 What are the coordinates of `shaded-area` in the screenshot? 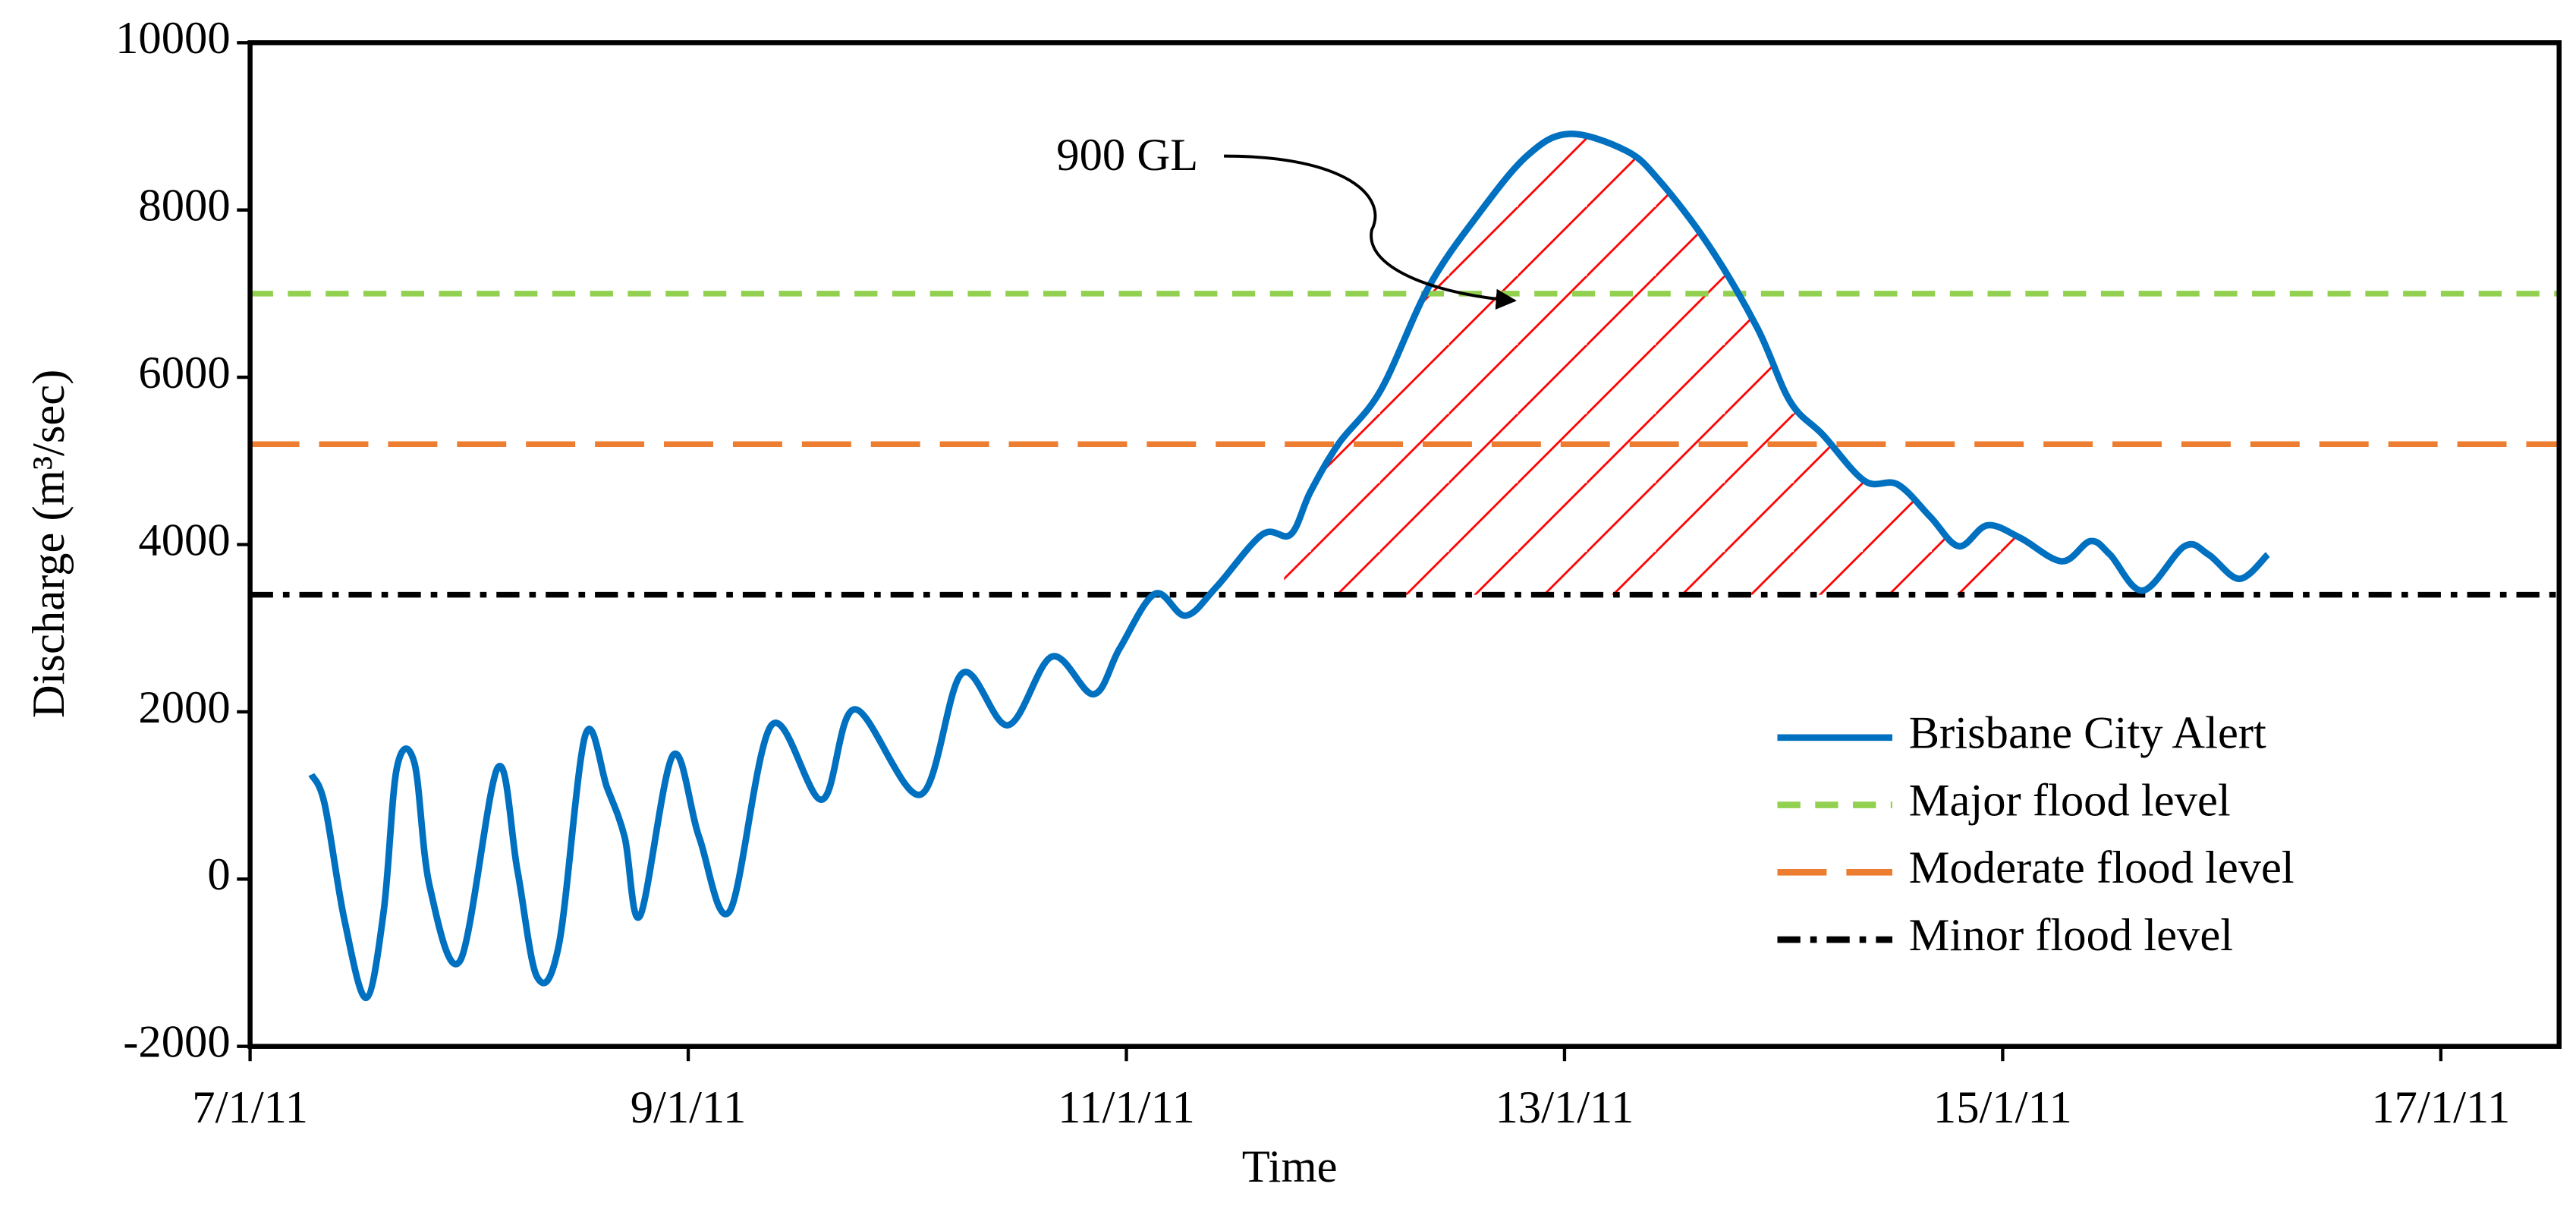 It's located at (1654, 365).